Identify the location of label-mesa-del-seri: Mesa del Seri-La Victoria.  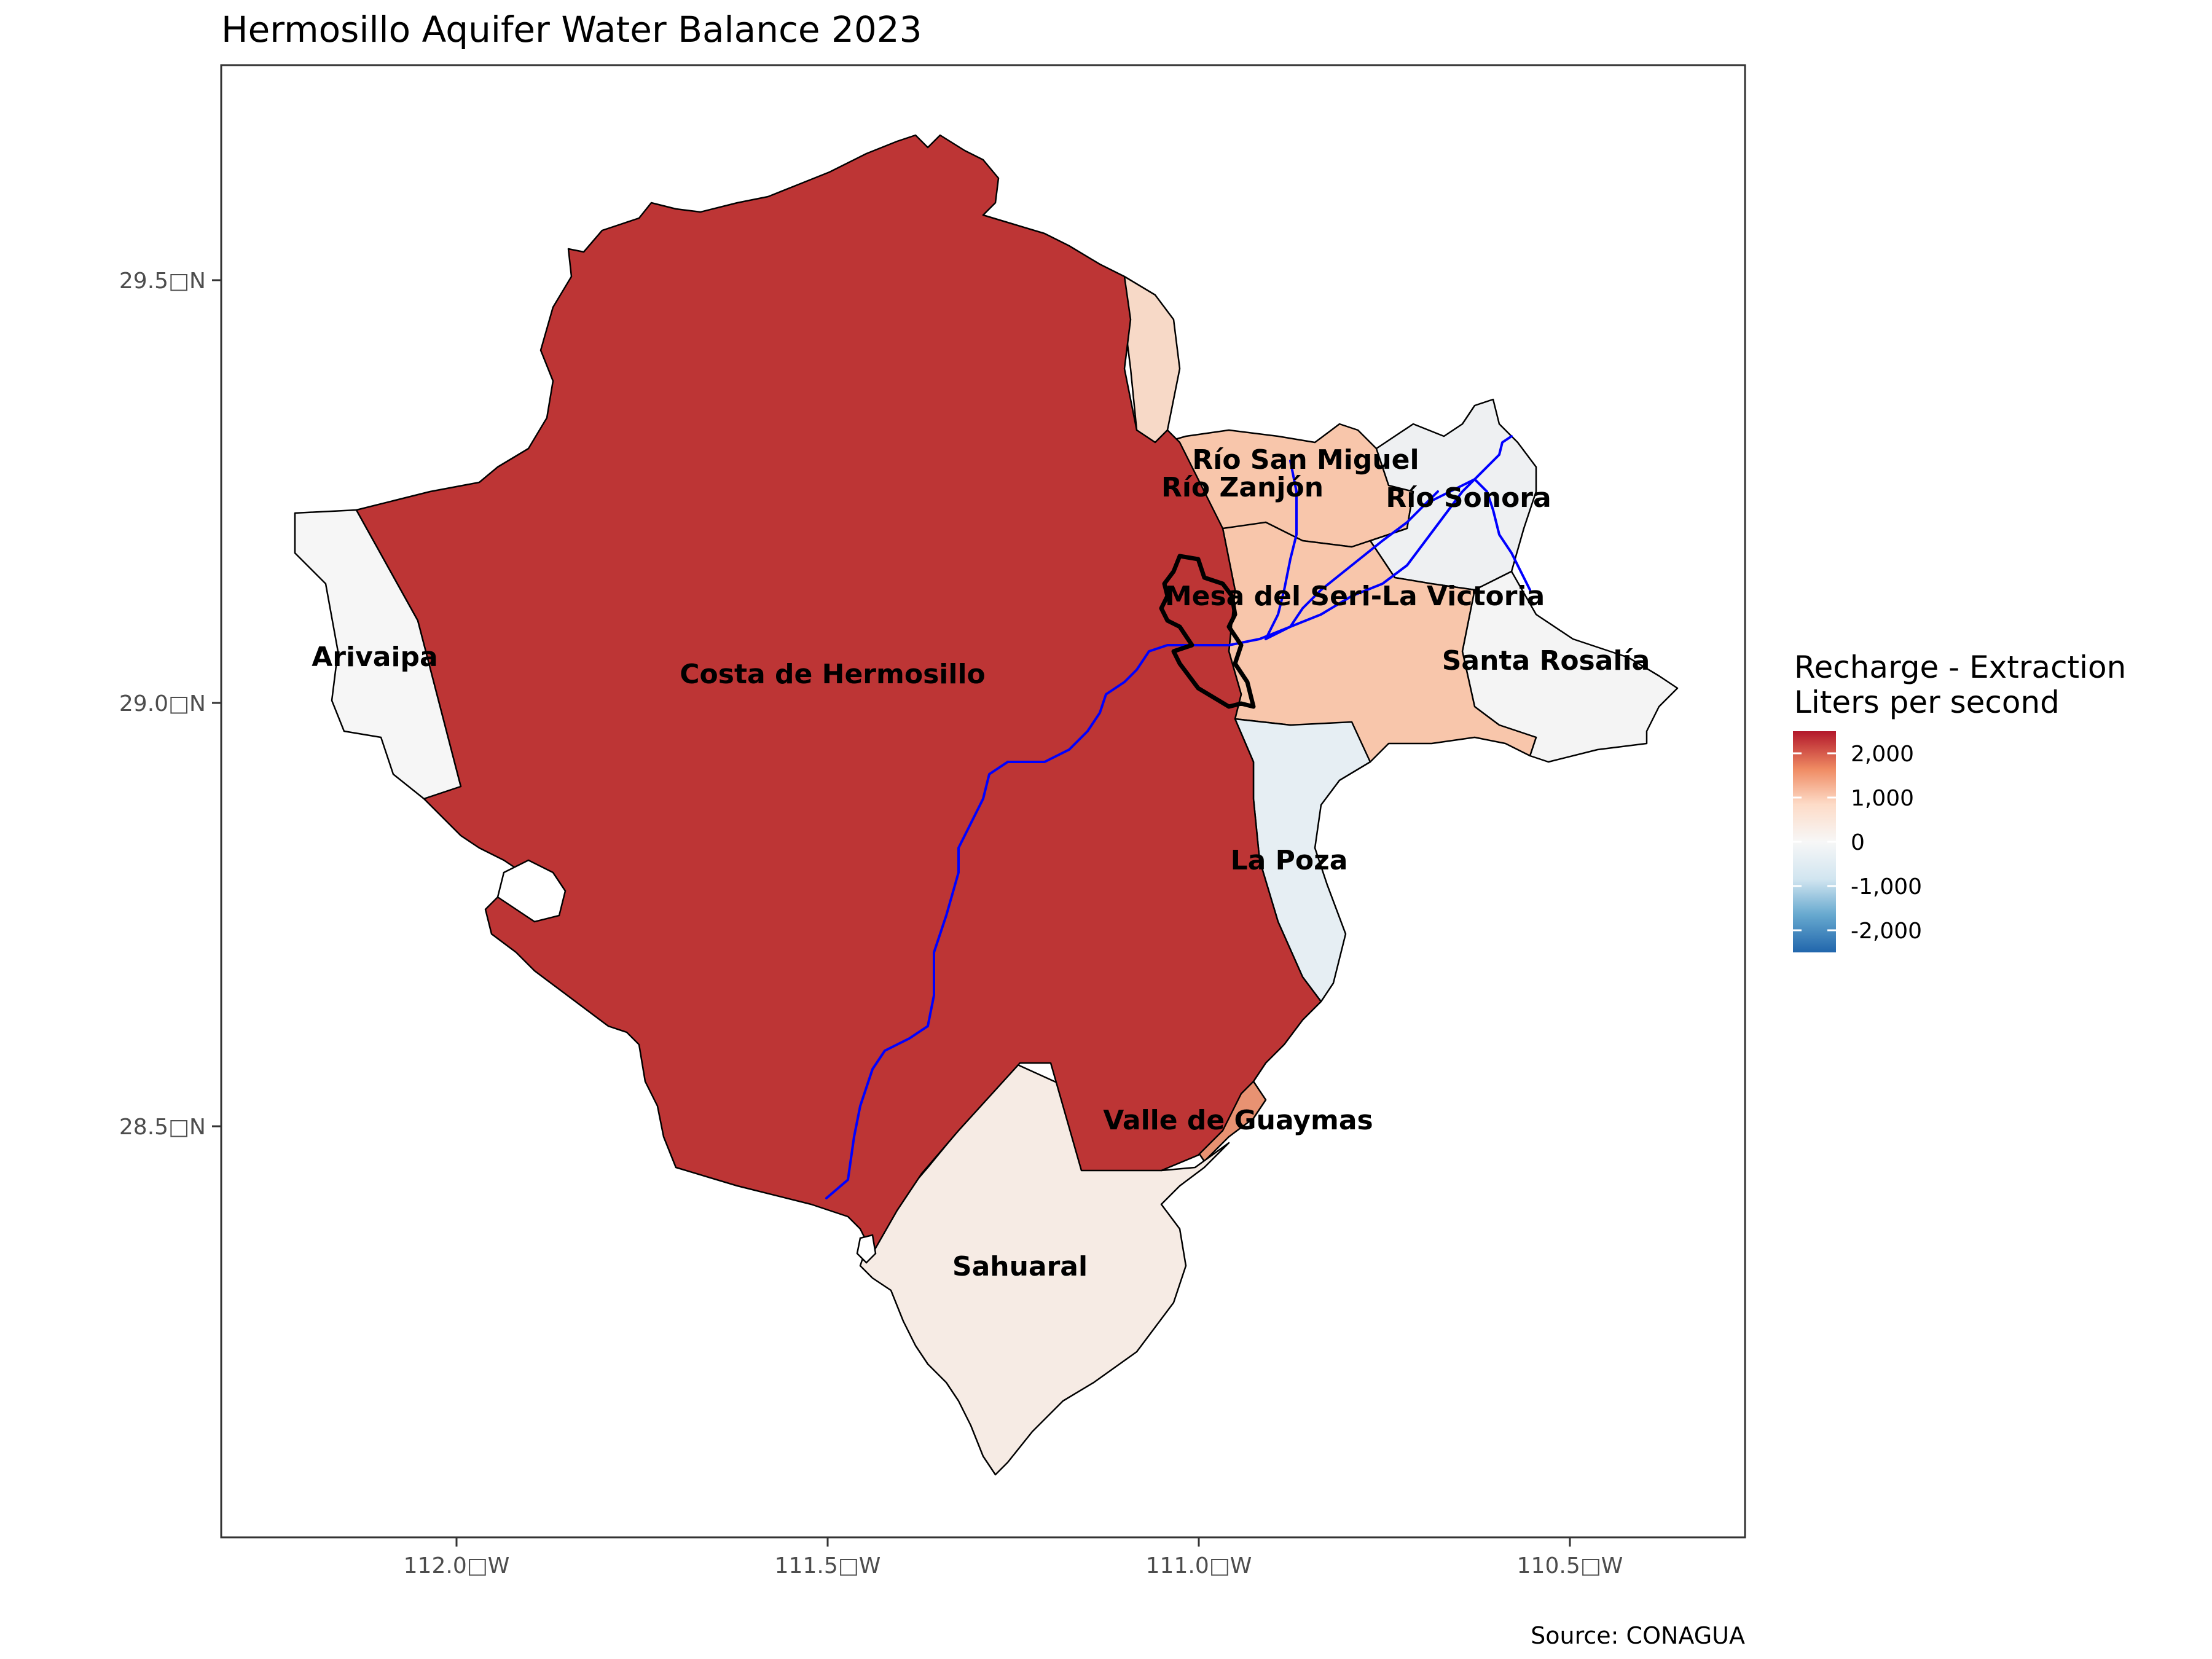
(1355, 596).